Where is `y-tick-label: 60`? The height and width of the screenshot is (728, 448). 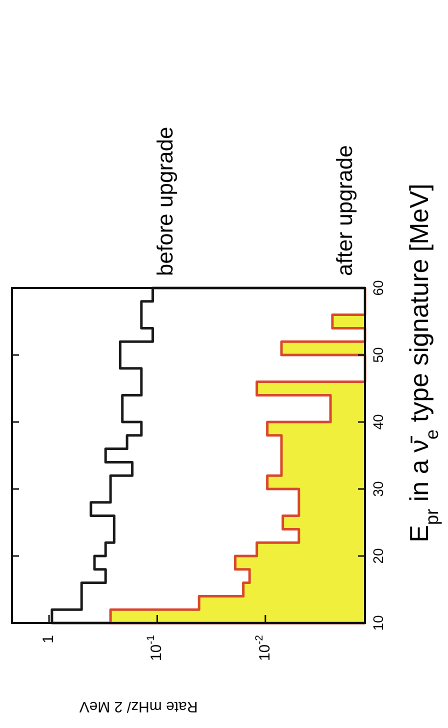
y-tick-label: 60 is located at coordinates (378, 288).